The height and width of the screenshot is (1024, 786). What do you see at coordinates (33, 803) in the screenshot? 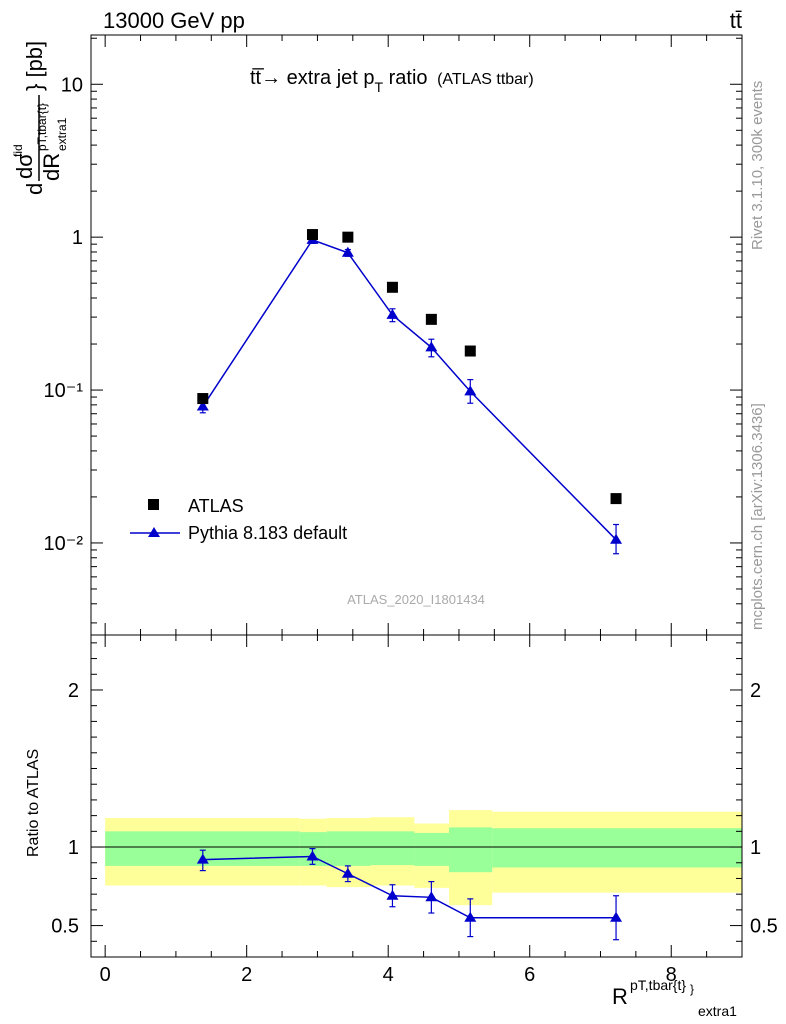
I see `ratio-y-axis-label: Ratio to ATLAS` at bounding box center [33, 803].